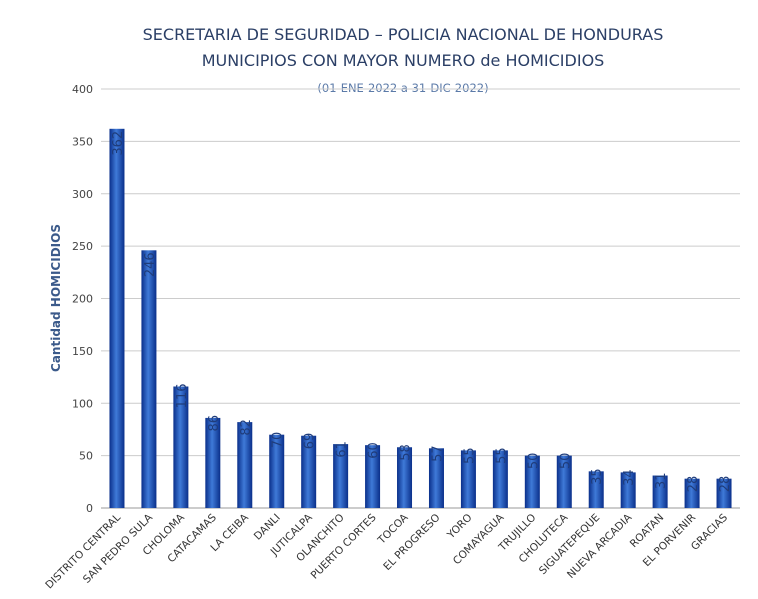 The height and width of the screenshot is (599, 758). I want to click on data-label: 116, so click(182, 395).